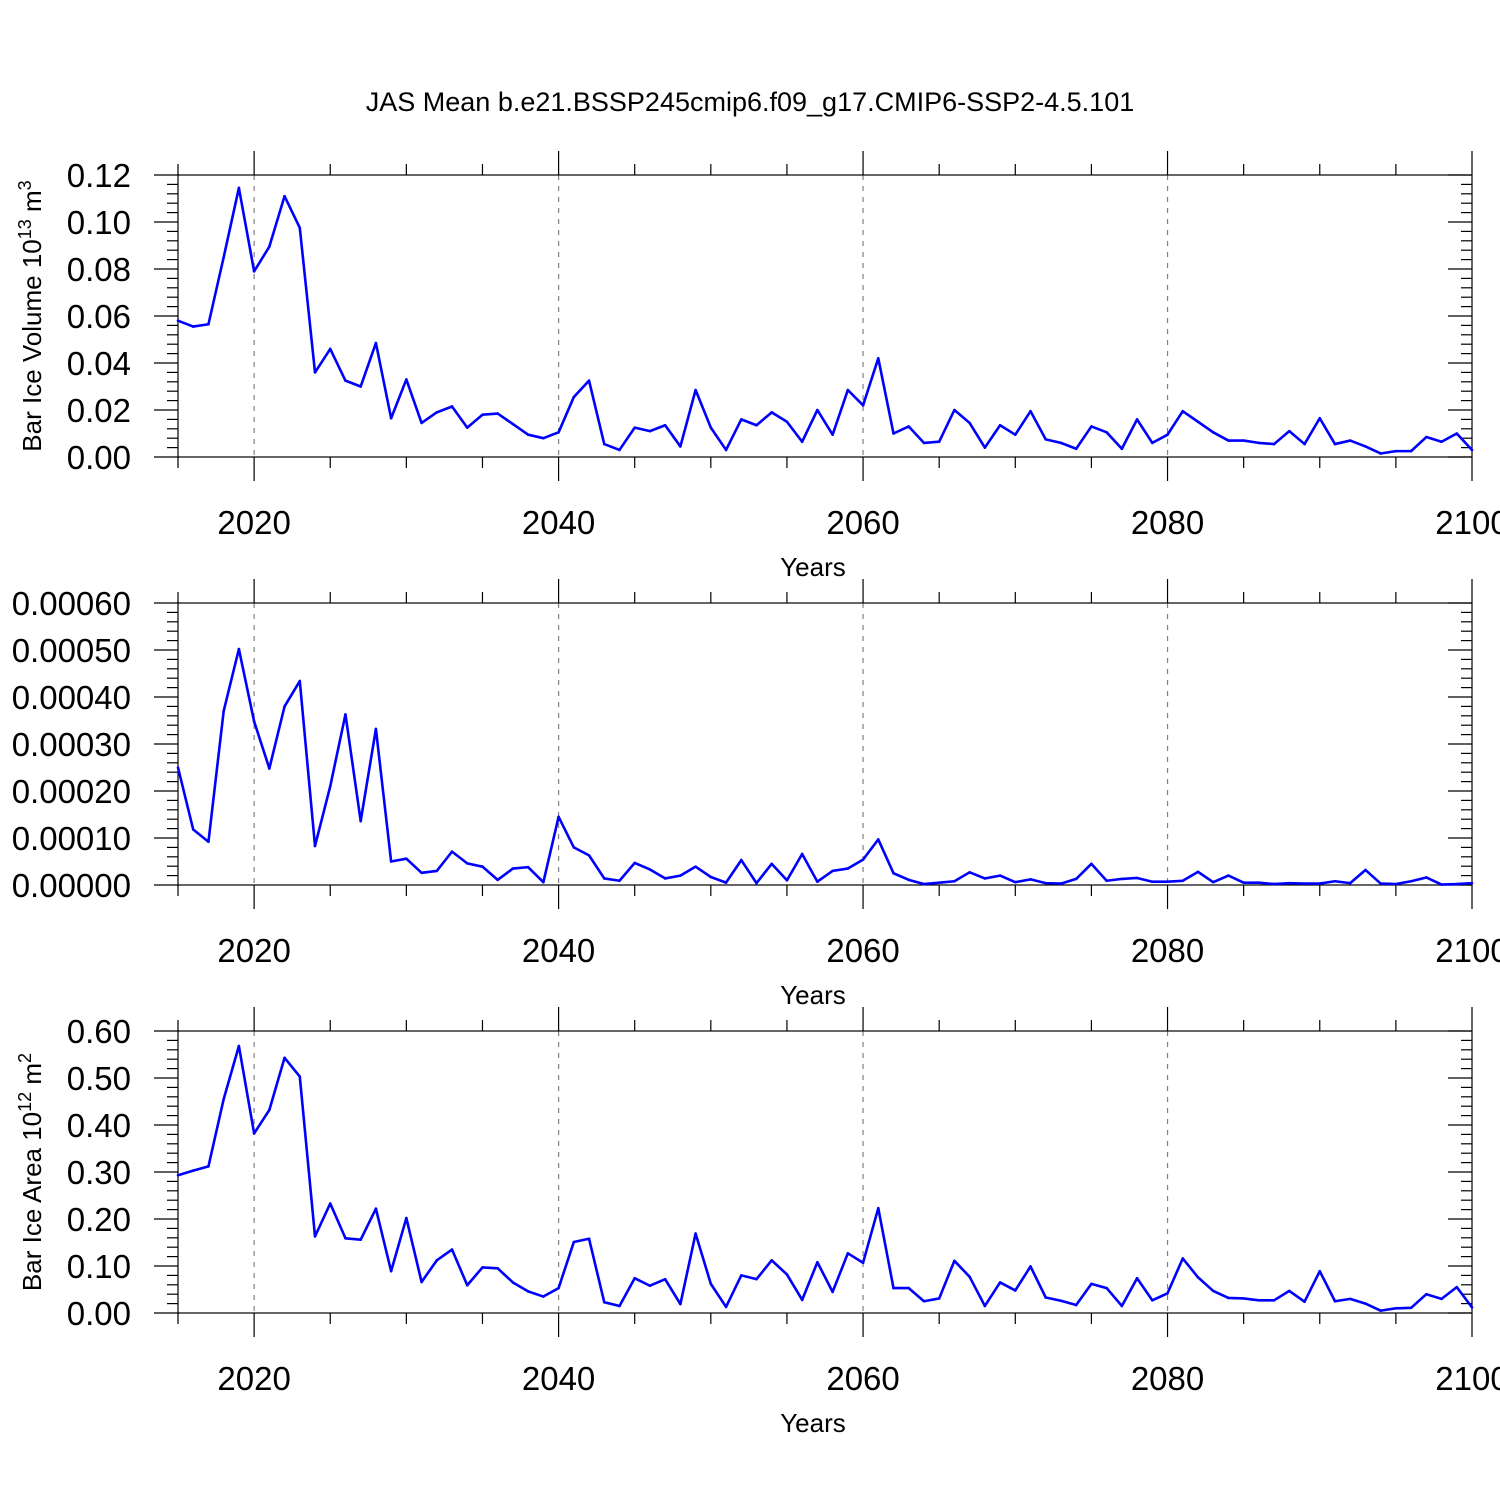 The width and height of the screenshot is (1500, 1500). Describe the element at coordinates (99, 1313) in the screenshot. I see `y-tick-label: 0.00` at that location.